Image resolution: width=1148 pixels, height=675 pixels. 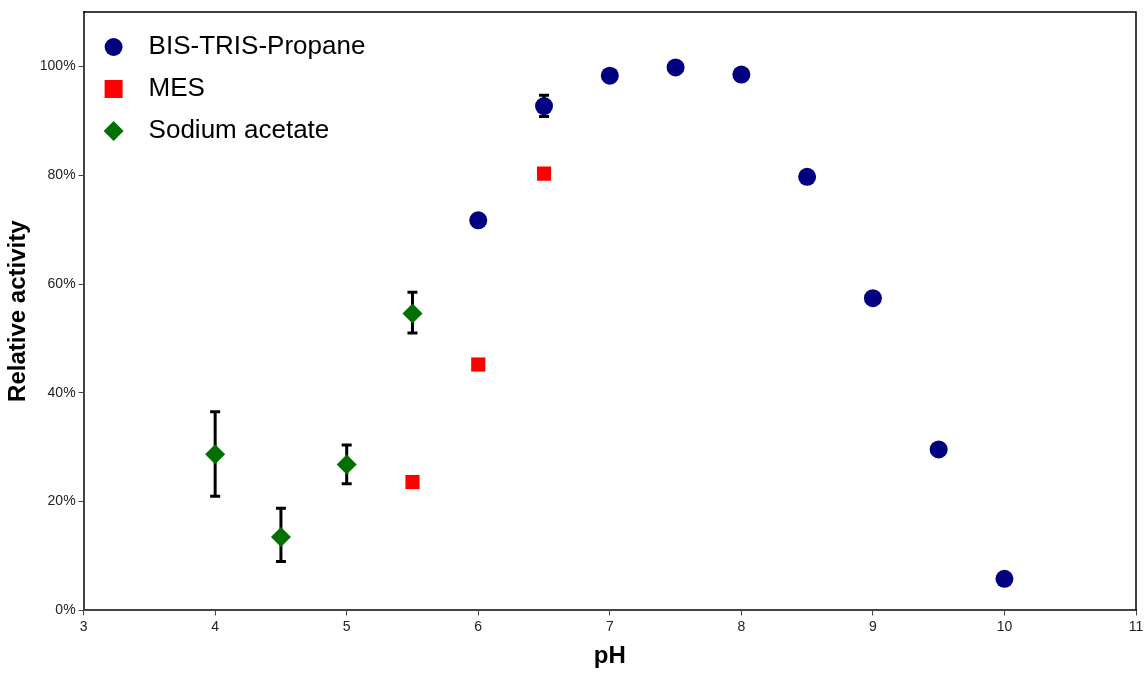 I want to click on x-tick-label: 11, so click(x=1136, y=625).